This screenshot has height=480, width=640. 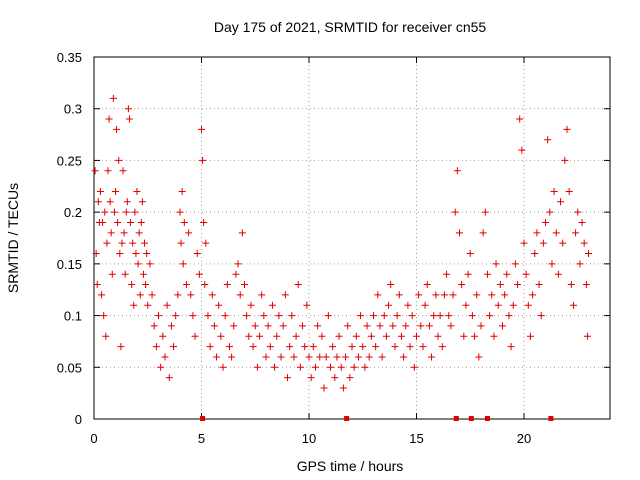 What do you see at coordinates (78, 419) in the screenshot?
I see `y-tick-label: 0` at bounding box center [78, 419].